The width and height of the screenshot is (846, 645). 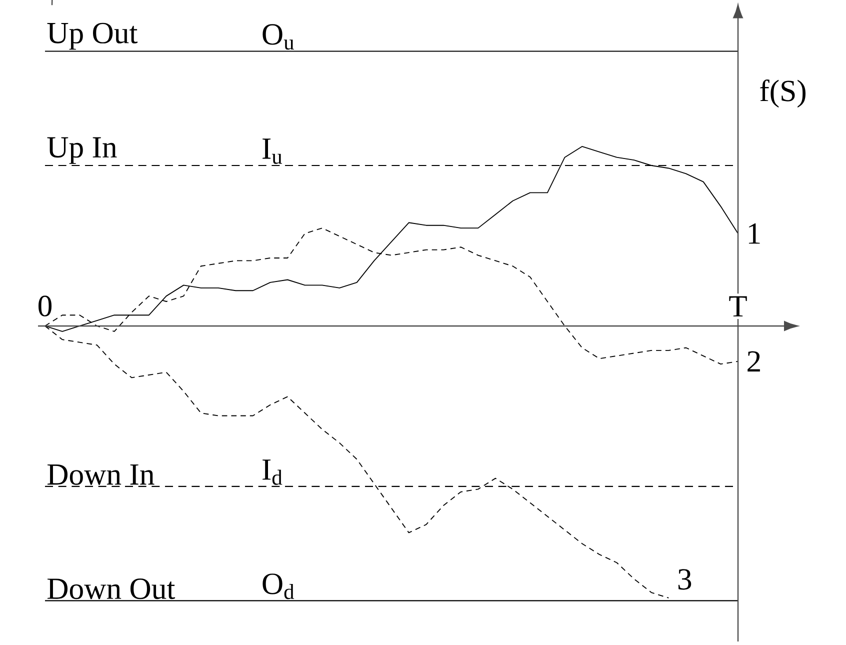 I want to click on annotation: O$_{d}$, so click(x=278, y=587).